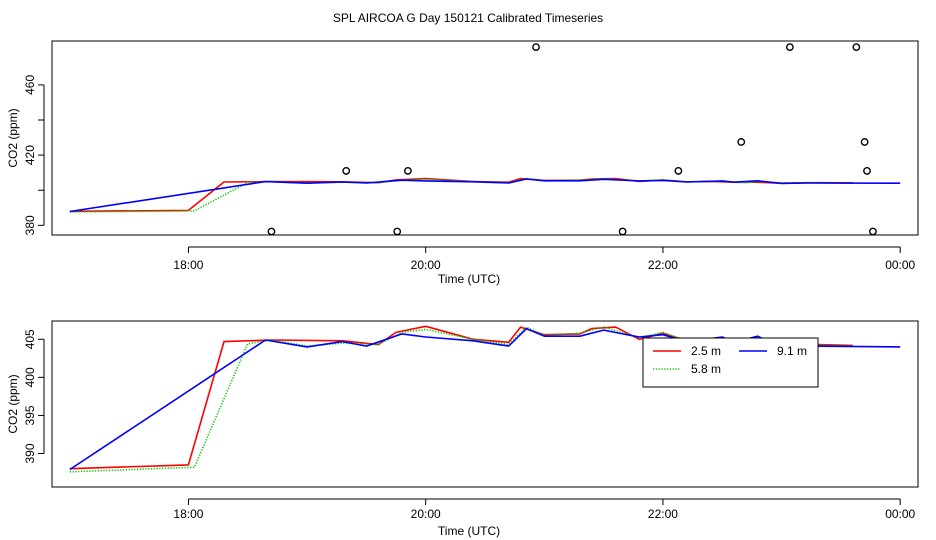  I want to click on legend-box, so click(730, 362).